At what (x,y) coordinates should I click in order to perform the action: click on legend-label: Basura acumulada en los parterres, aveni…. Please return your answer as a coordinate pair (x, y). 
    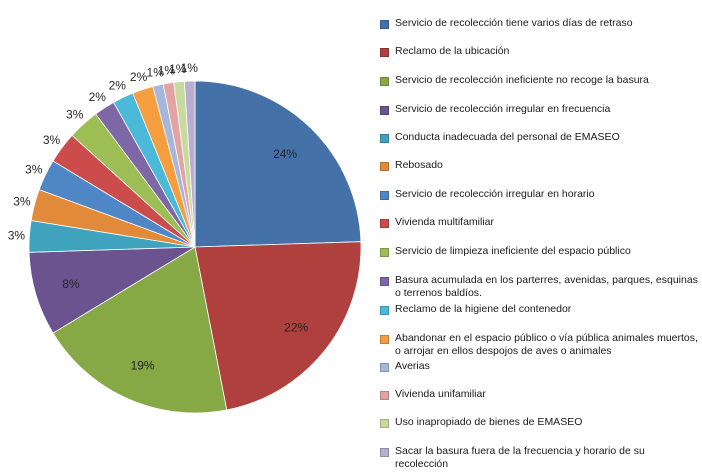
    Looking at the image, I should click on (546, 286).